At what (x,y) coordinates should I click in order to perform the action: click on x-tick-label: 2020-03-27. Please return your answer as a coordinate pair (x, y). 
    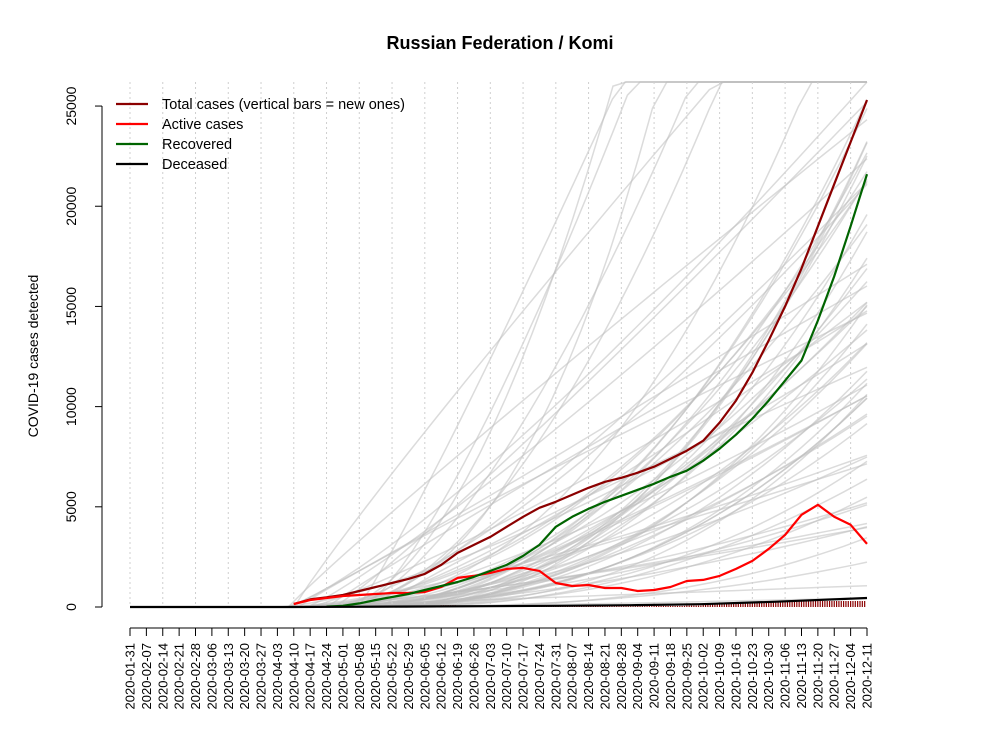
    Looking at the image, I should click on (261, 676).